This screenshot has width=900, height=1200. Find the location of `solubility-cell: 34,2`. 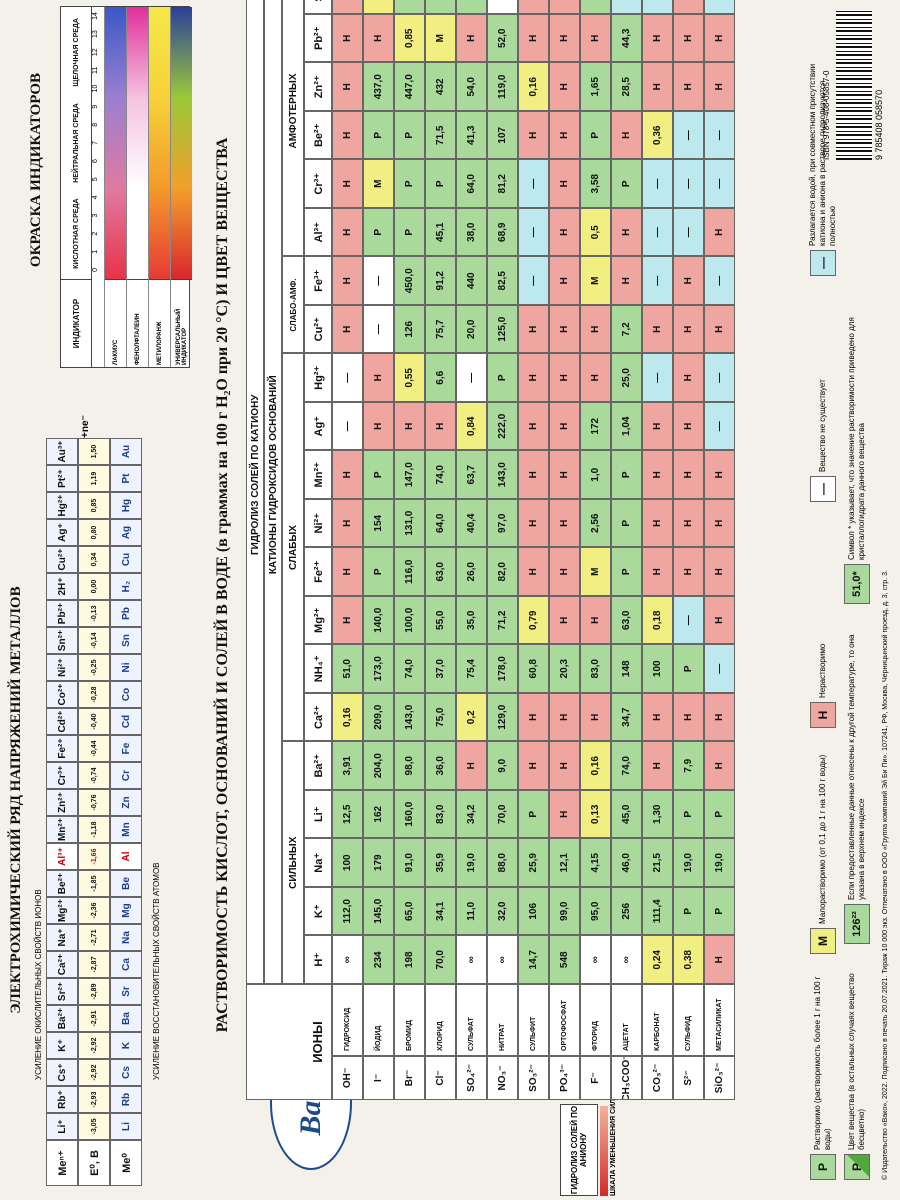

solubility-cell: 34,2 is located at coordinates (471, 814).